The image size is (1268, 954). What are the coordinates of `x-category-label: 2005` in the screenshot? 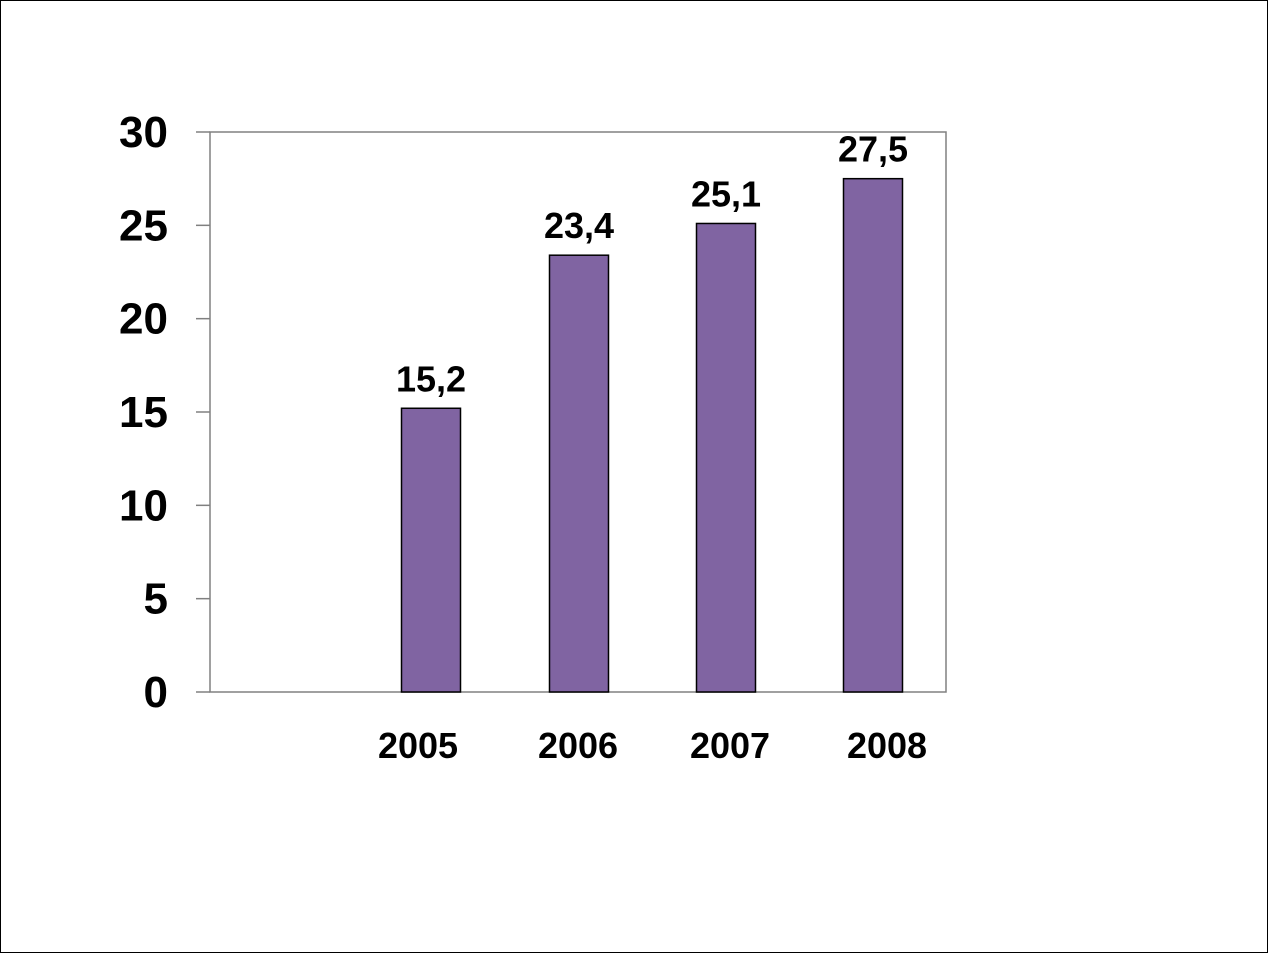 It's located at (418, 745).